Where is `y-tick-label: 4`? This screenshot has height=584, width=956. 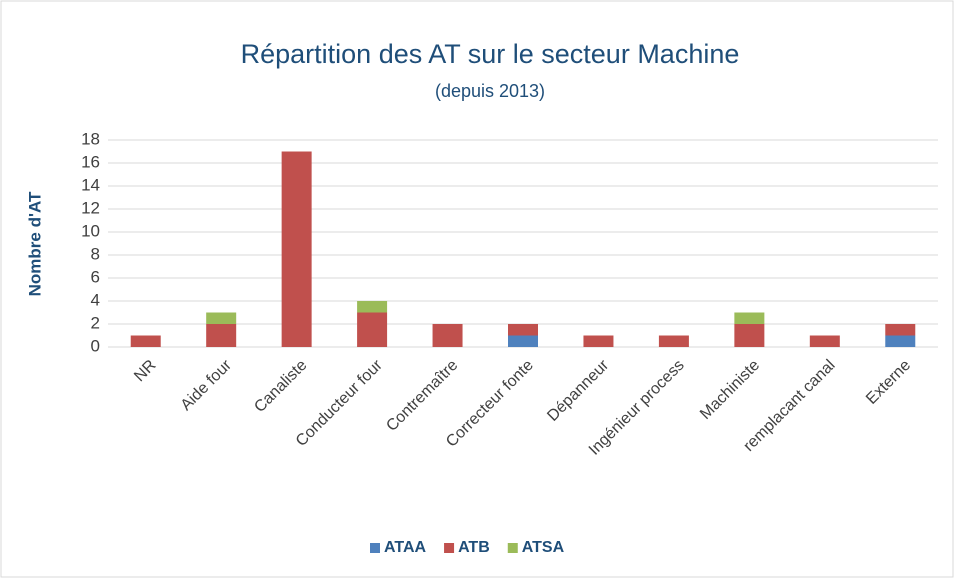
y-tick-label: 4 is located at coordinates (95, 299).